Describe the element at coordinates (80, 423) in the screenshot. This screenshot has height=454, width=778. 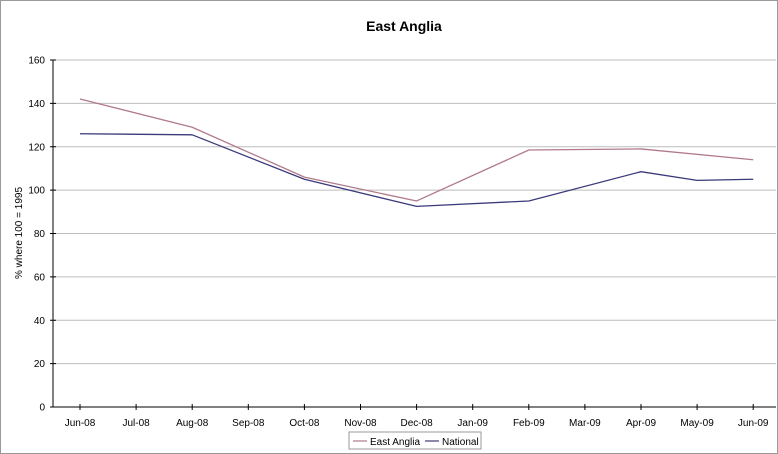
I see `x-tick-label-jun-08: Jun-08` at that location.